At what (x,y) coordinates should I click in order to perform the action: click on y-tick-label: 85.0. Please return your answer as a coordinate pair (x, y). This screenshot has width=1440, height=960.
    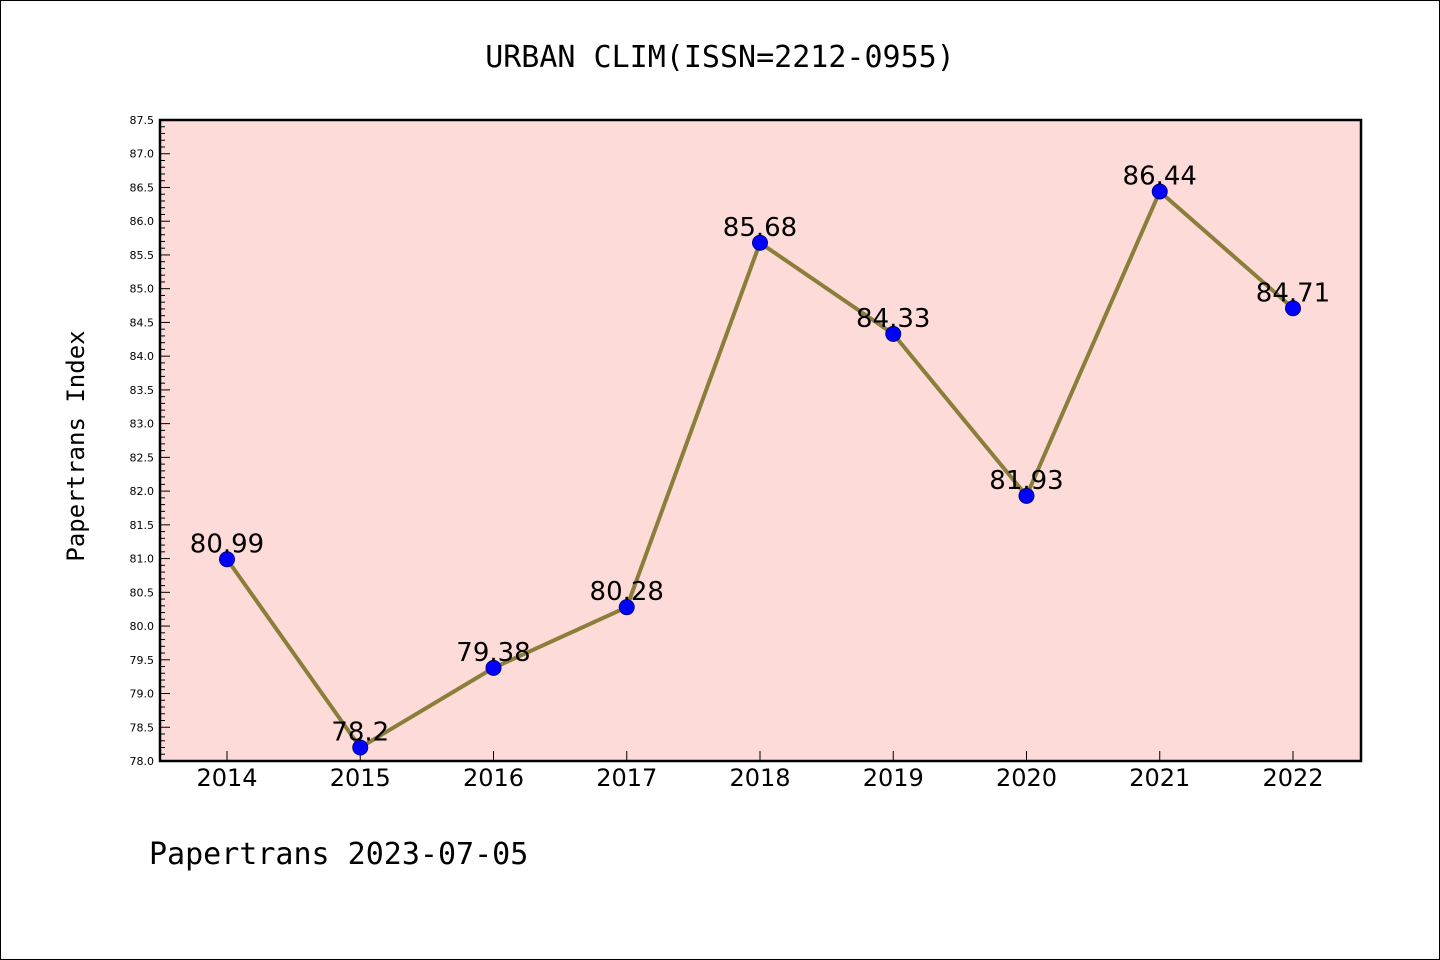
    Looking at the image, I should click on (142, 289).